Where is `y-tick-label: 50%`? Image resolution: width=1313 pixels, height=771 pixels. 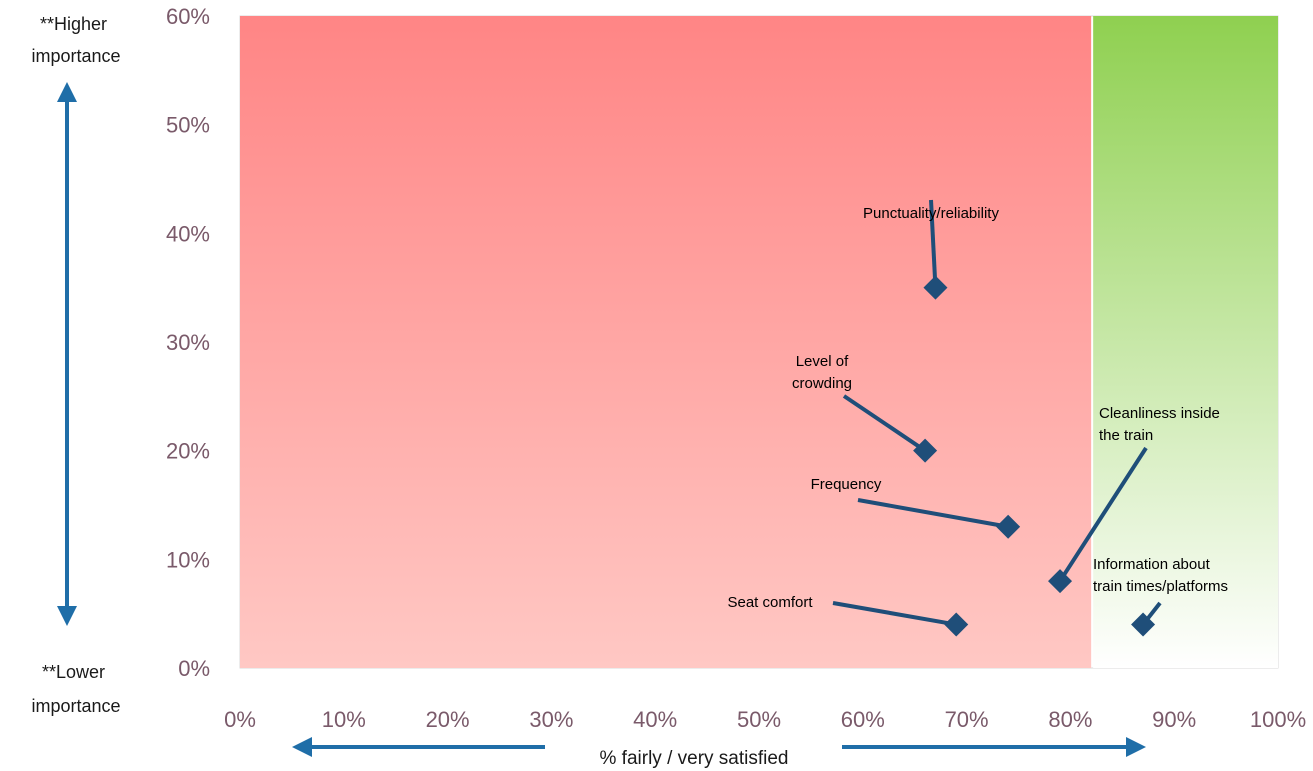
y-tick-label: 50% is located at coordinates (188, 125).